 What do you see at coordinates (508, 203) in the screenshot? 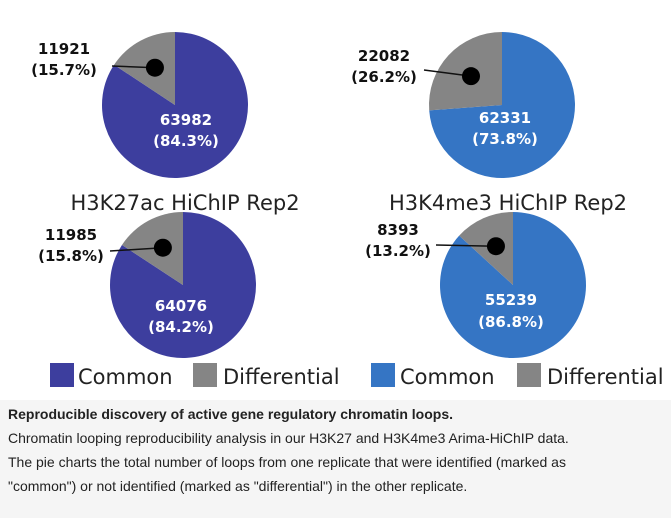
I see `chart-title-h3k4me3: H3K4me3 HiChIP Rep2` at bounding box center [508, 203].